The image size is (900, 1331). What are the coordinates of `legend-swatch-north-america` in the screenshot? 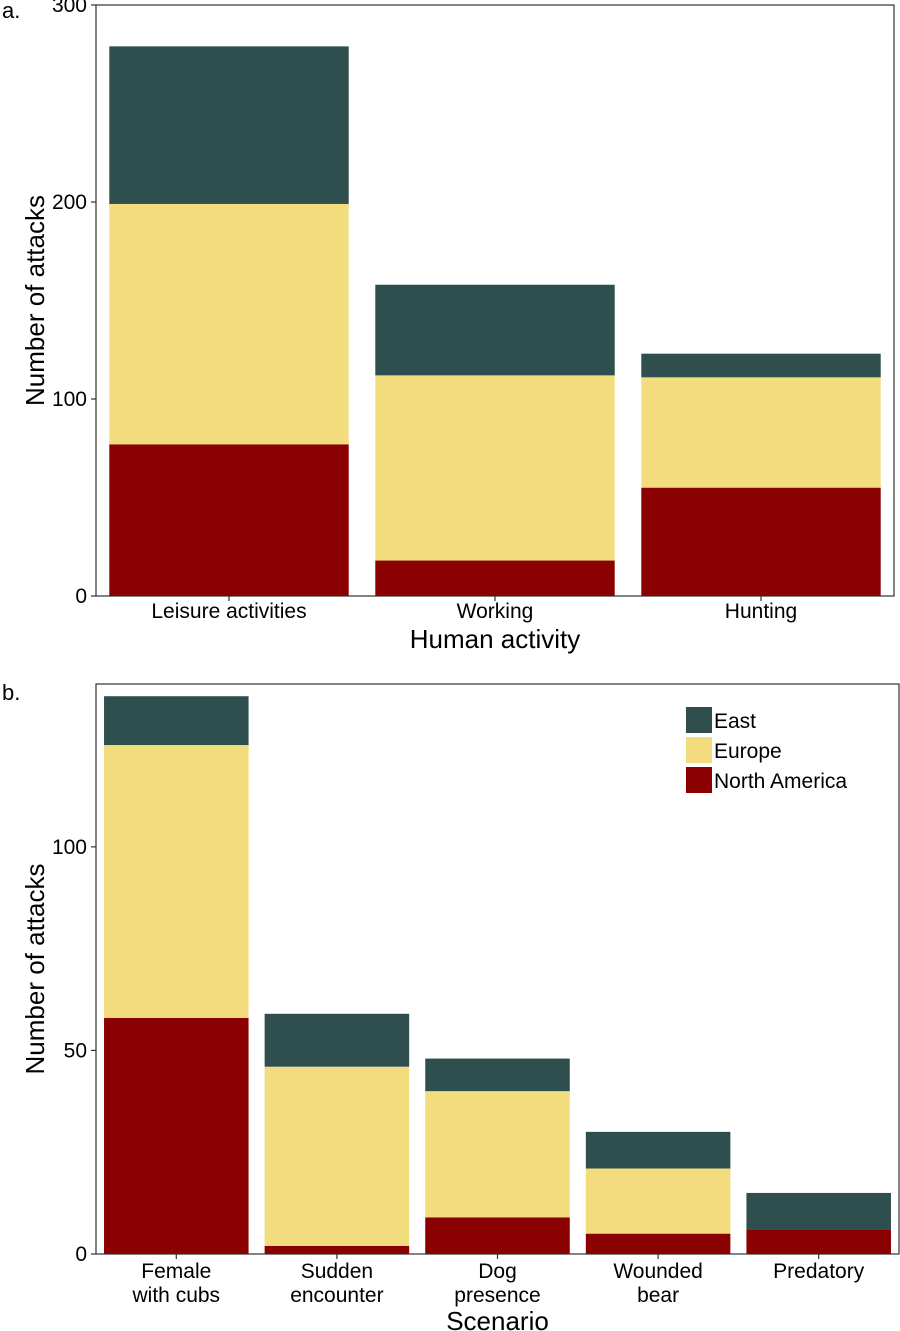 It's located at (699, 780).